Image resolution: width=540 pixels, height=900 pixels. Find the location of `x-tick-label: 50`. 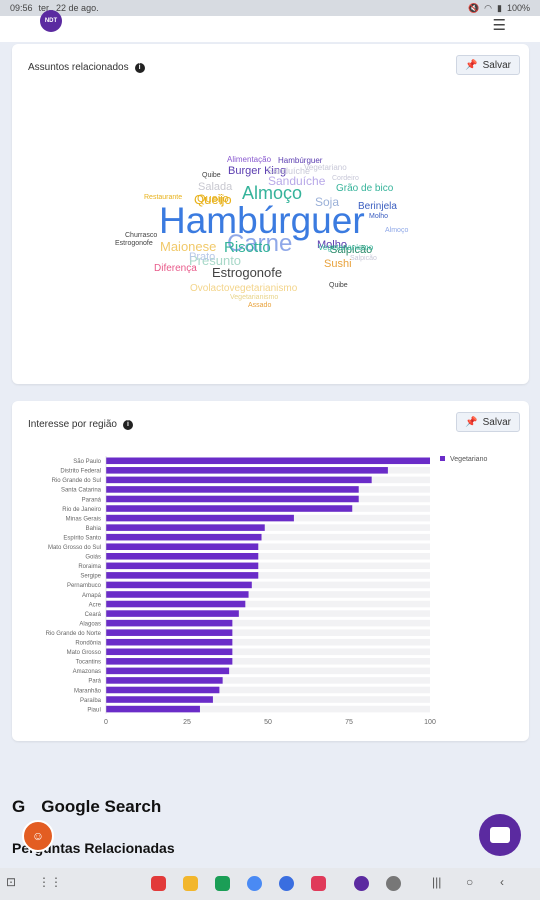

x-tick-label: 50 is located at coordinates (268, 722).